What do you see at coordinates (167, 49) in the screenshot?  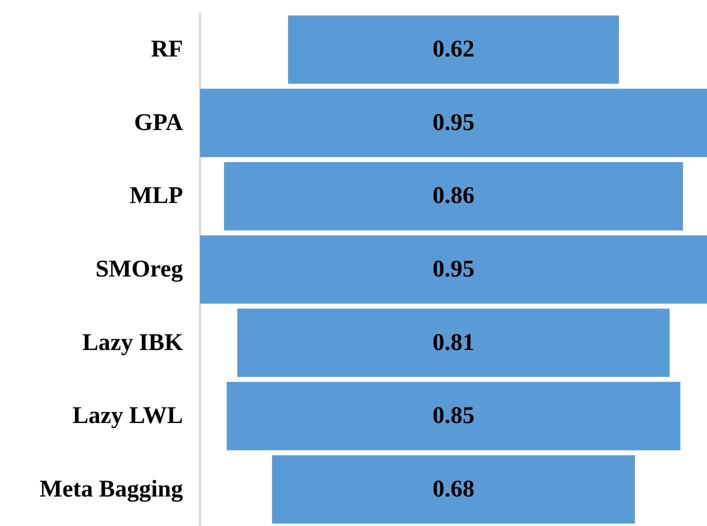 I see `category-label: RF` at bounding box center [167, 49].